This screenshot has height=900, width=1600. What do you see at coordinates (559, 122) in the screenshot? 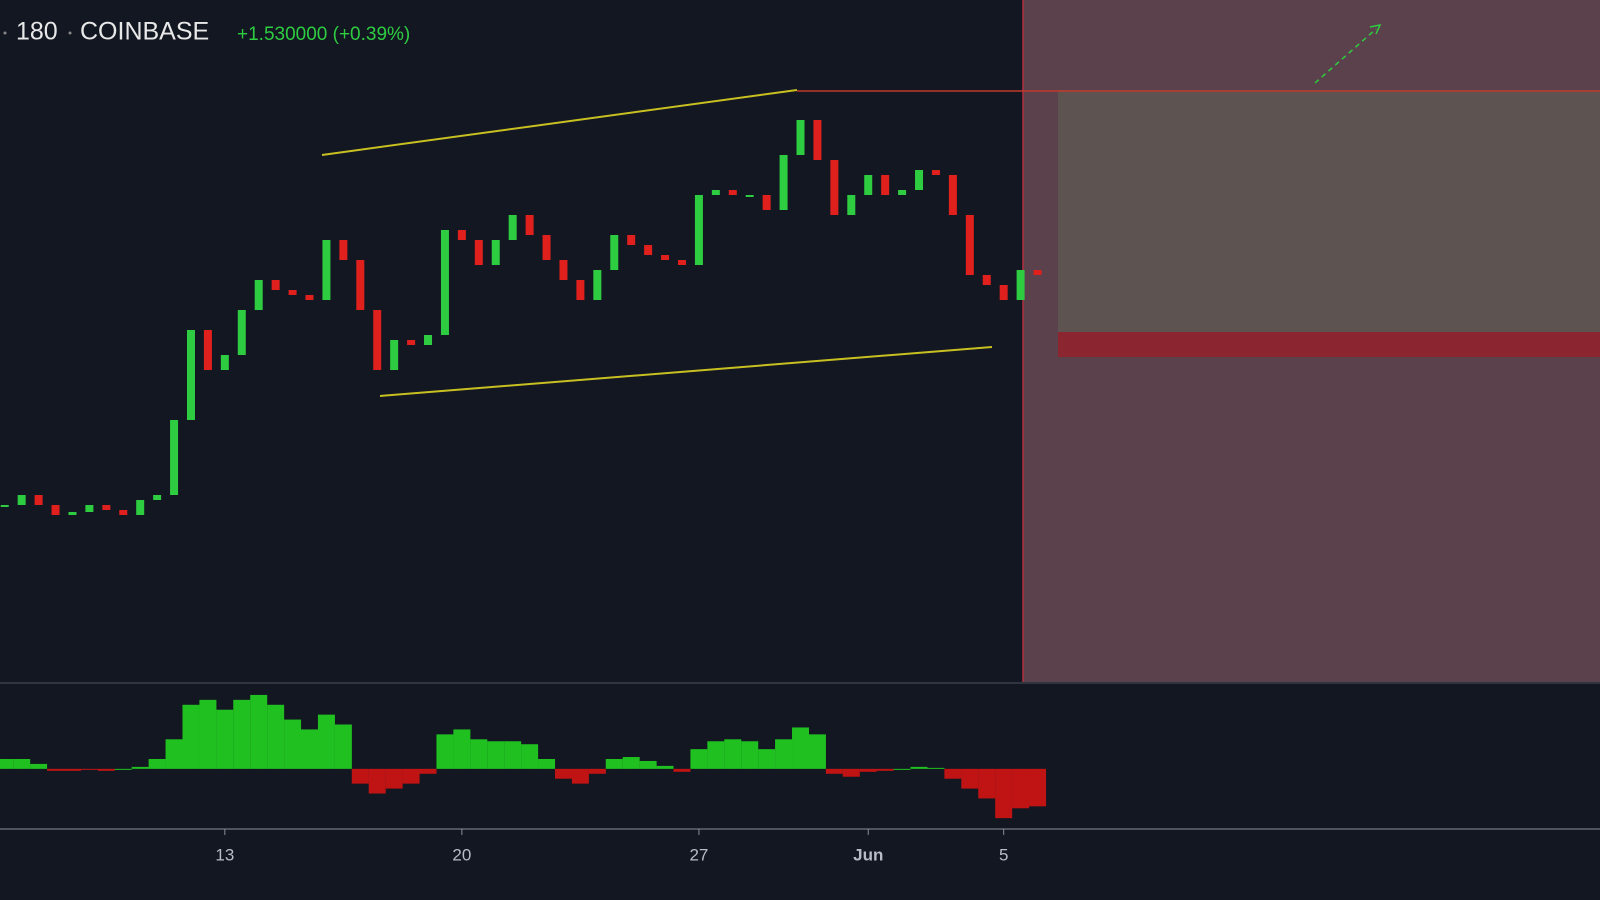
I see `channel-top` at bounding box center [559, 122].